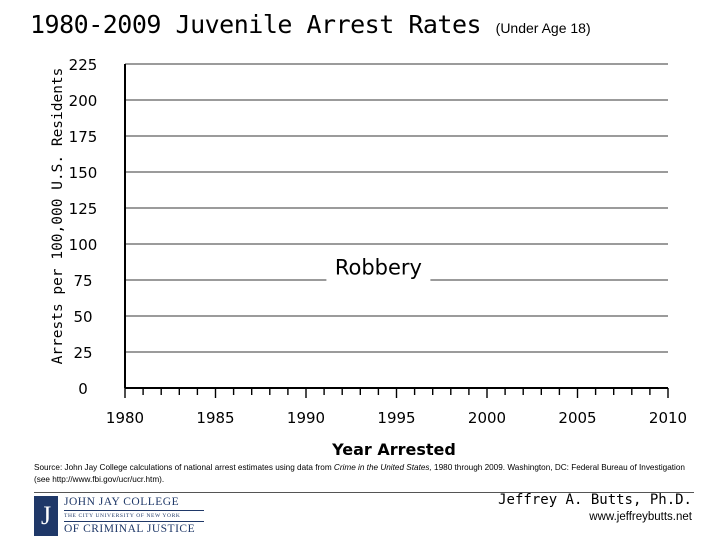  What do you see at coordinates (640, 517) in the screenshot?
I see `website-link: www.jeffreybutts.net` at bounding box center [640, 517].